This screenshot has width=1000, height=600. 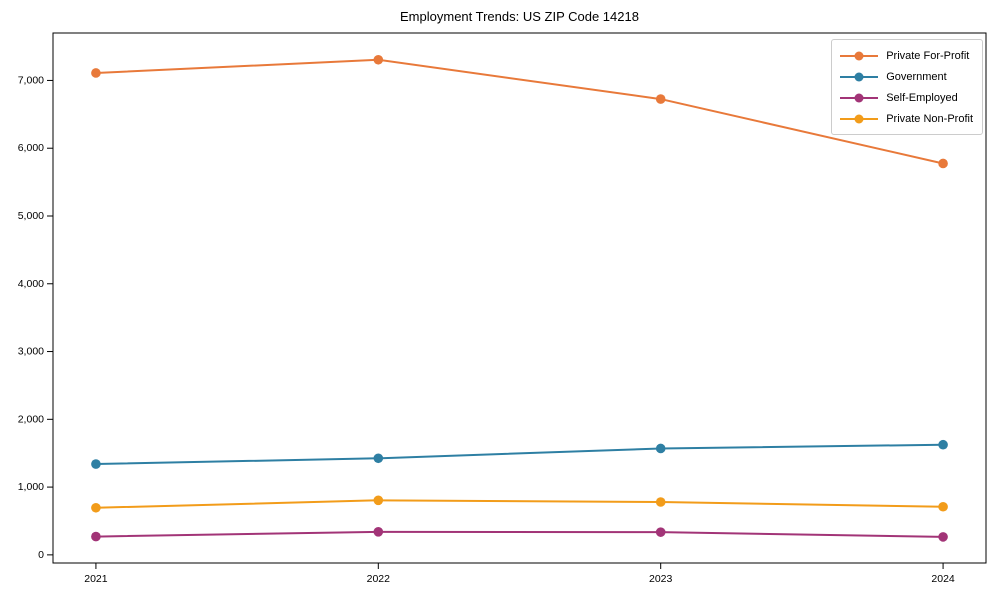 I want to click on y-axis-tick-label: 3,000, so click(x=31, y=352).